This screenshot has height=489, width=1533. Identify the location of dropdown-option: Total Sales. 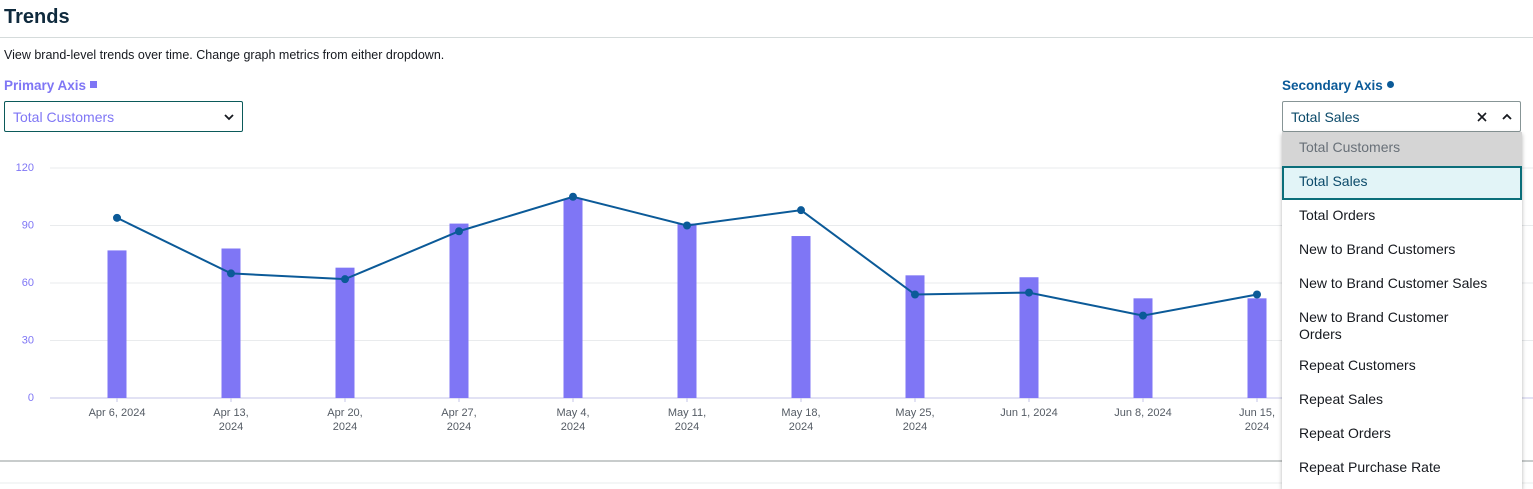
(1402, 183).